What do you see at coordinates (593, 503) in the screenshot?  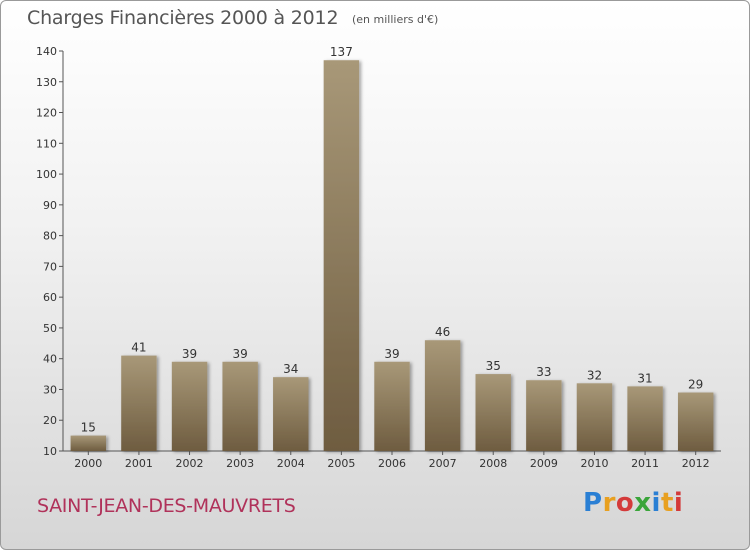 I see `logo-letter: P` at bounding box center [593, 503].